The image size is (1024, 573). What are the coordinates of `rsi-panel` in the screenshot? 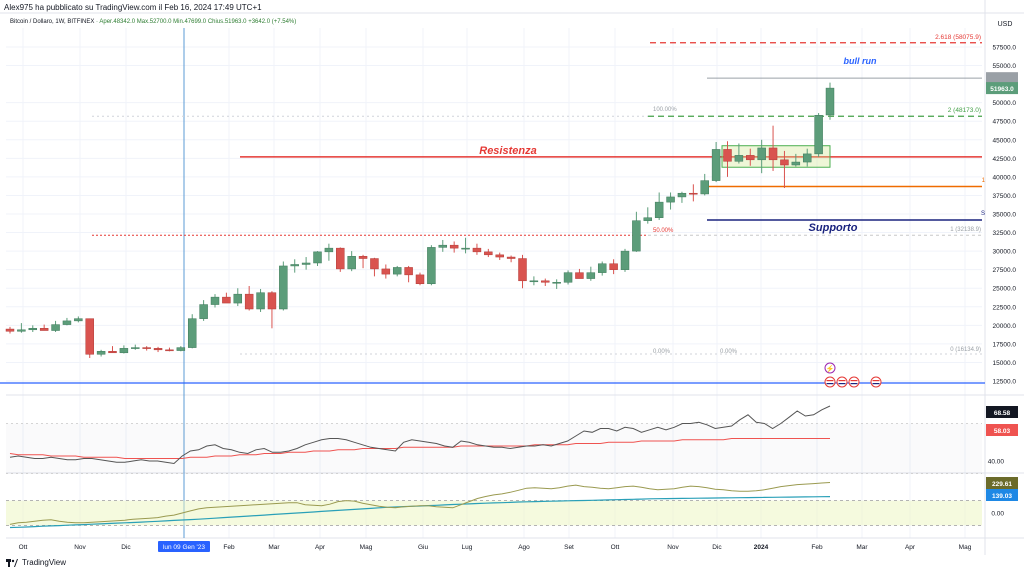 It's located at (494, 439).